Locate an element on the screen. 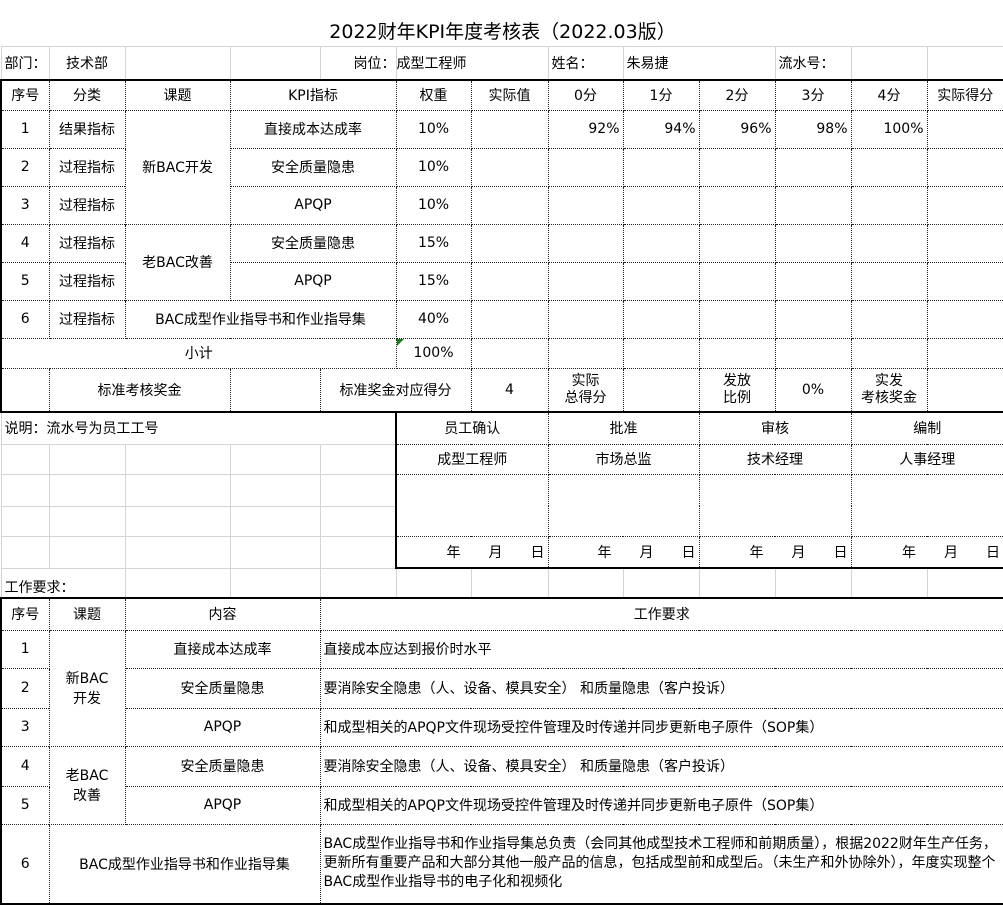 This screenshot has height=905, width=1003. header-score-0: 0分 is located at coordinates (585, 95).